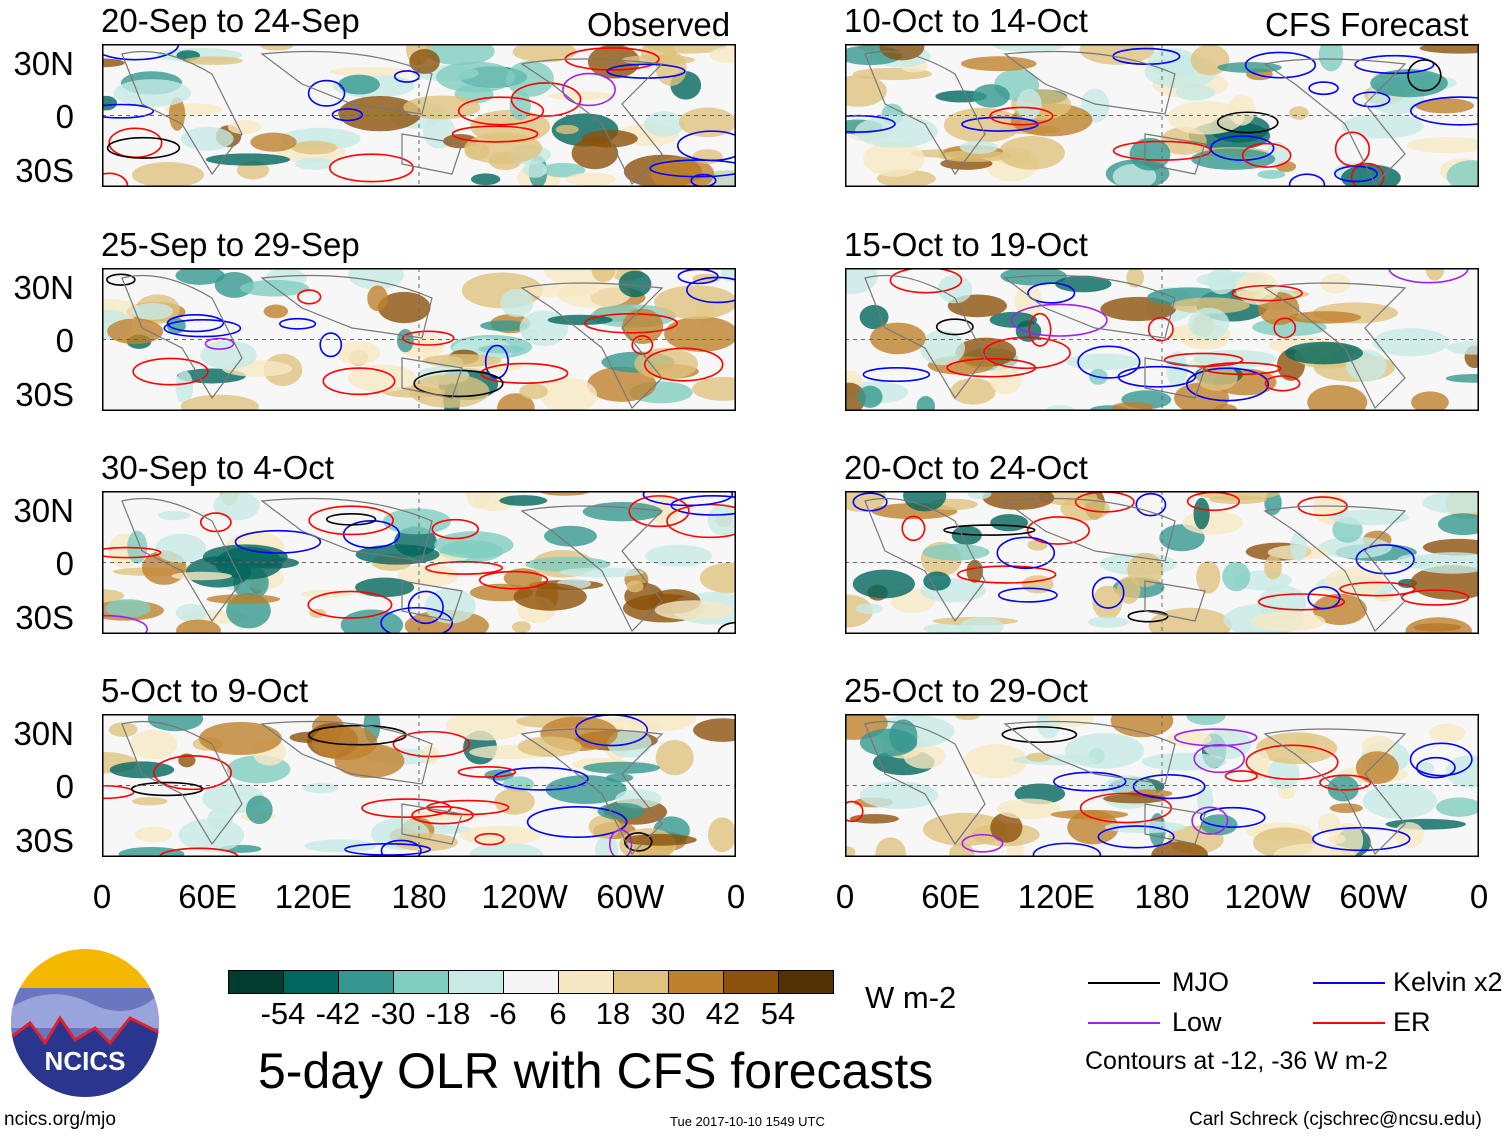 Image resolution: width=1510 pixels, height=1137 pixels. Describe the element at coordinates (393, 1013) in the screenshot. I see `colorbar-label: -30` at that location.